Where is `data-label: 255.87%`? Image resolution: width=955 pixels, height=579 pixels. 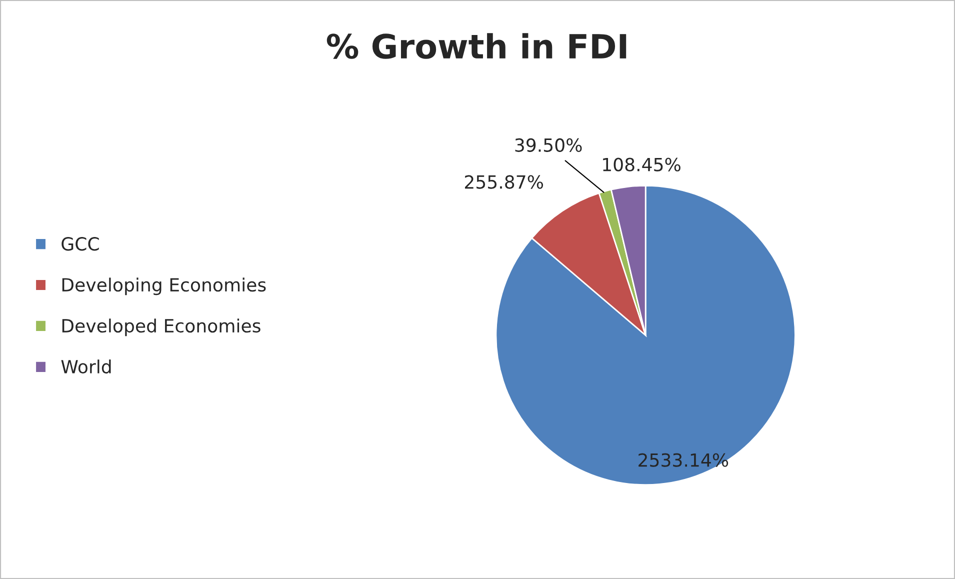
data-label: 255.87% is located at coordinates (503, 182).